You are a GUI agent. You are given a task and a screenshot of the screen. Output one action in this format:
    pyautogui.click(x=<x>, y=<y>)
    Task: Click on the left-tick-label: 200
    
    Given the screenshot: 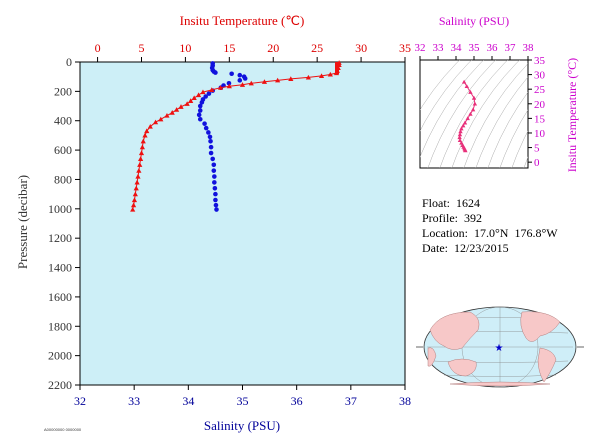 What is the action you would take?
    pyautogui.click(x=63, y=91)
    